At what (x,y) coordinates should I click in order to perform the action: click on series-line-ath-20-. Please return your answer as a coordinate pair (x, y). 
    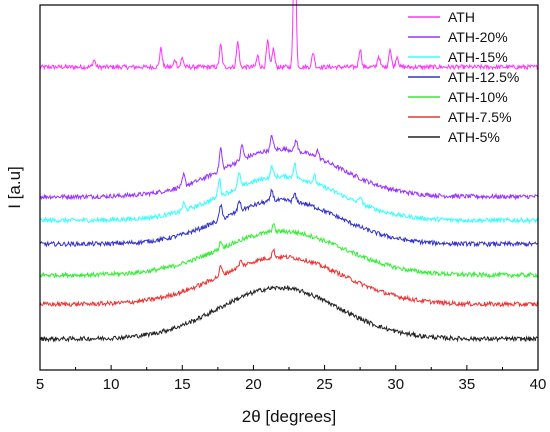
    Looking at the image, I should click on (289, 168).